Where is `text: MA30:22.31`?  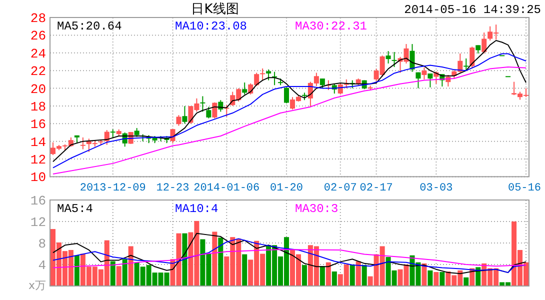
text: MA30:22.31 is located at coordinates (331, 27).